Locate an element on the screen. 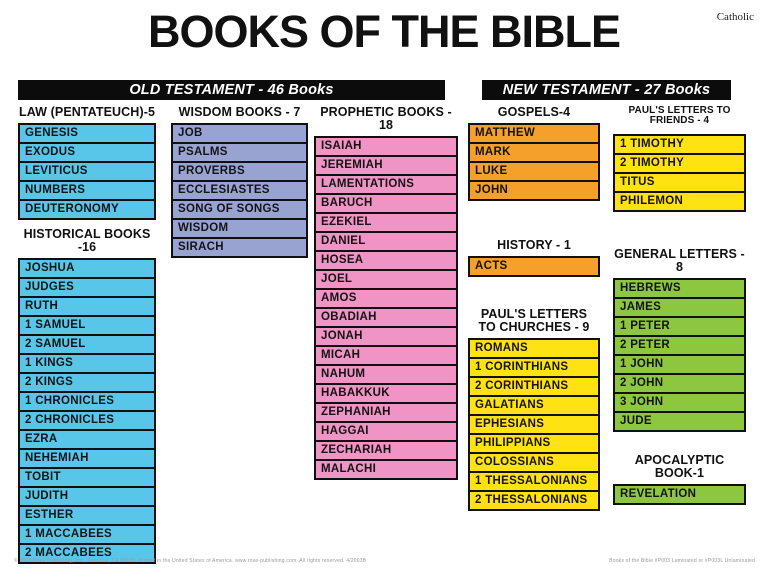  book-item: 2 SAMUEL is located at coordinates (87, 345).